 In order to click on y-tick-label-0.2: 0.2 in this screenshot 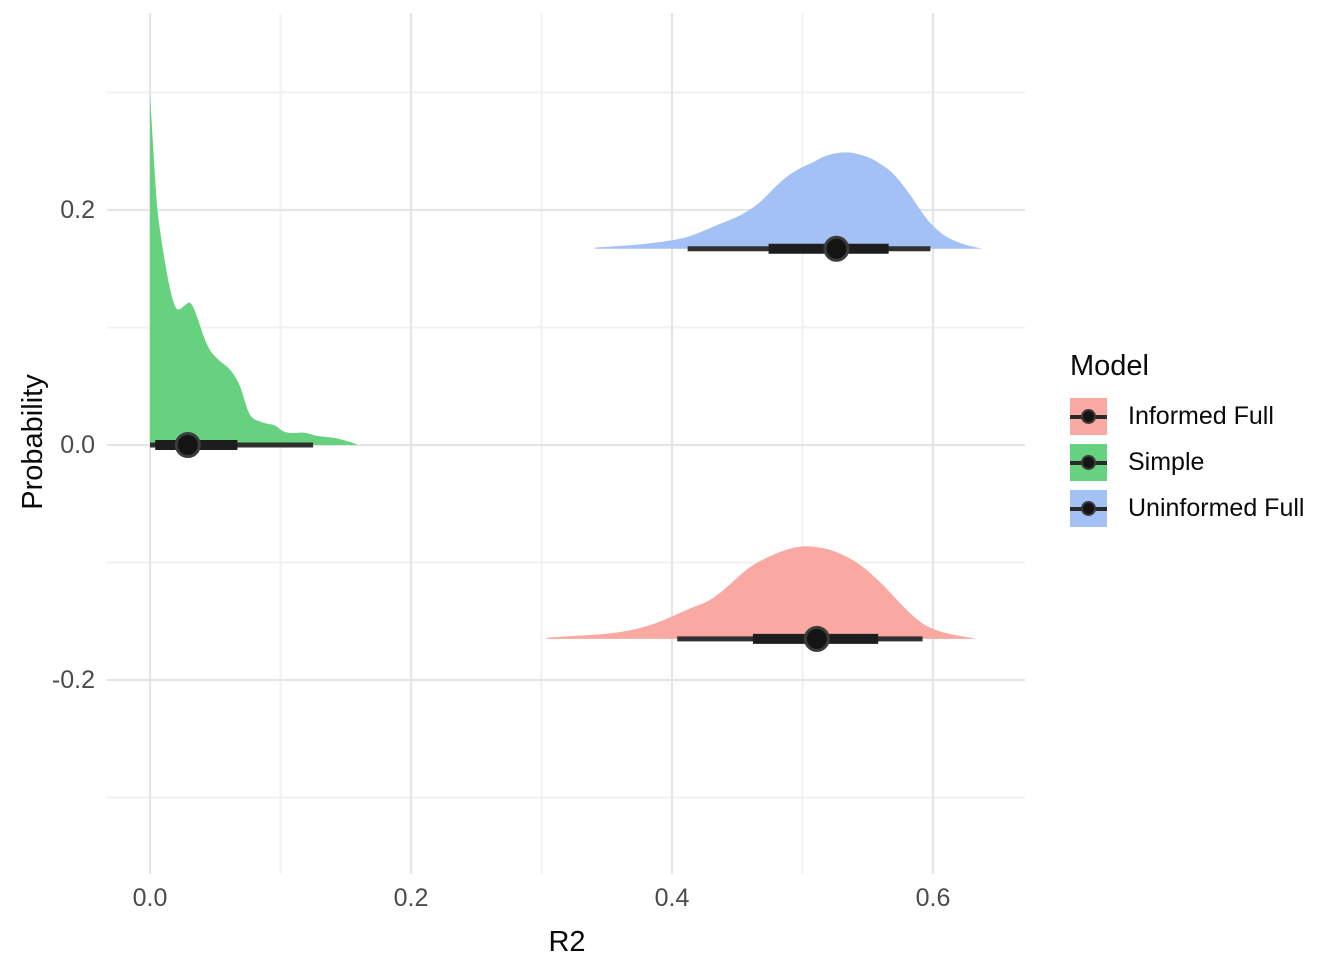, I will do `click(77, 210)`.